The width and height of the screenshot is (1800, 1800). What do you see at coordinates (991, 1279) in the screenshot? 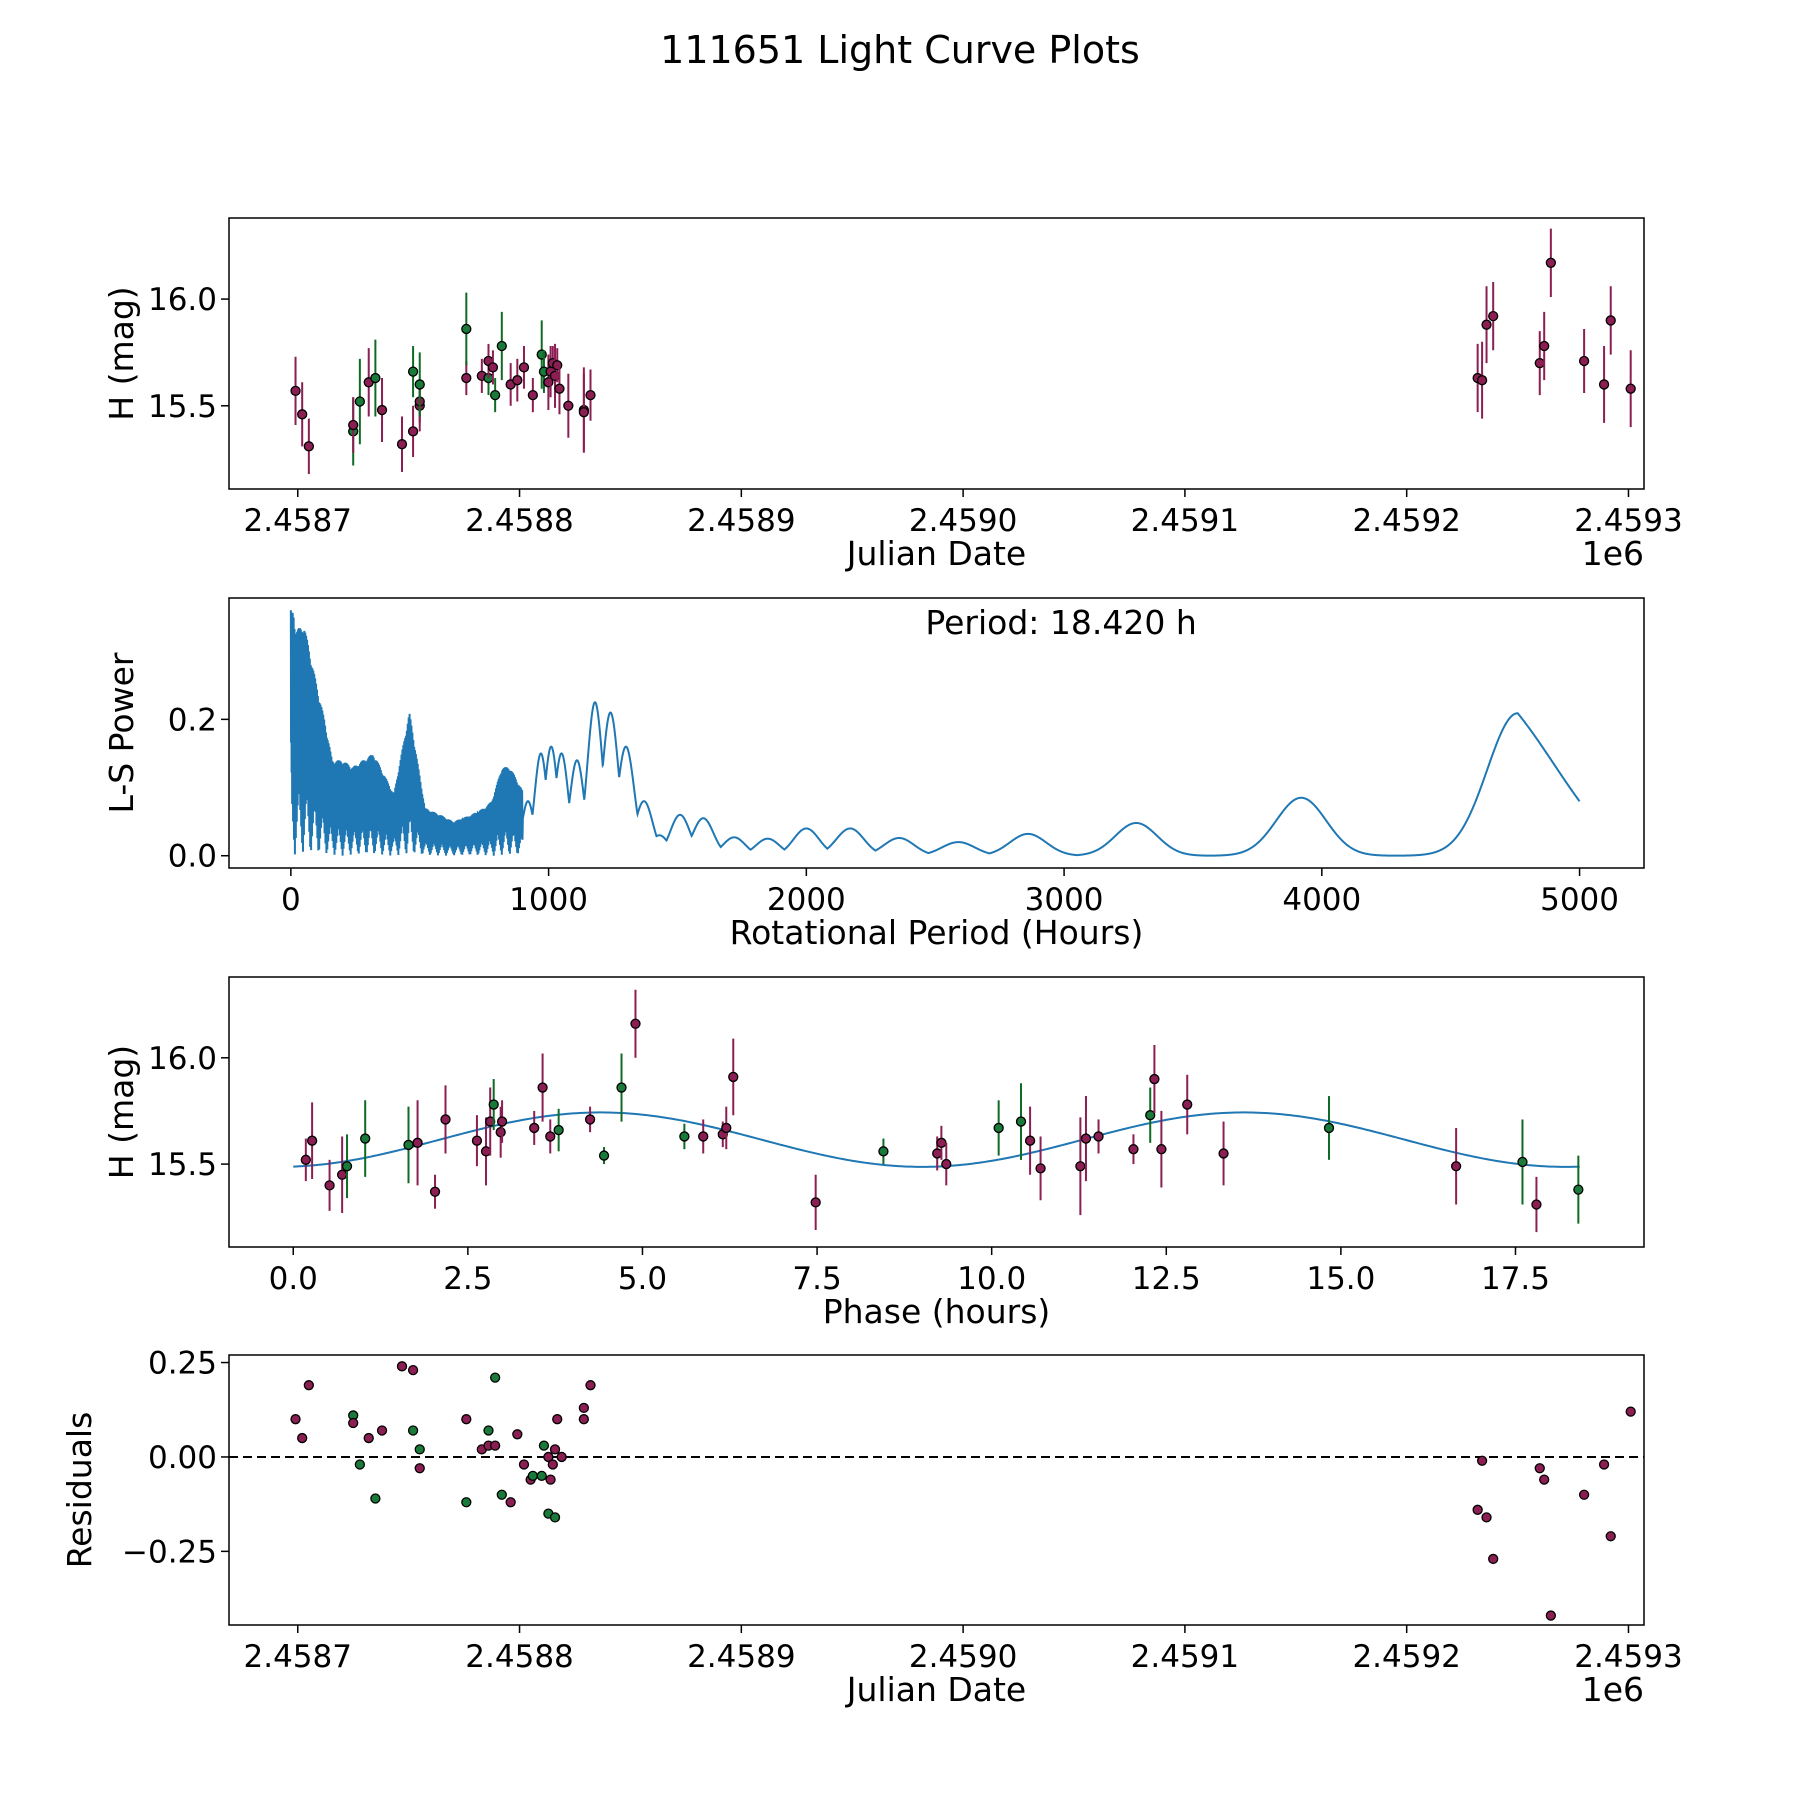
I see `x-tick-label: 10.0` at bounding box center [991, 1279].